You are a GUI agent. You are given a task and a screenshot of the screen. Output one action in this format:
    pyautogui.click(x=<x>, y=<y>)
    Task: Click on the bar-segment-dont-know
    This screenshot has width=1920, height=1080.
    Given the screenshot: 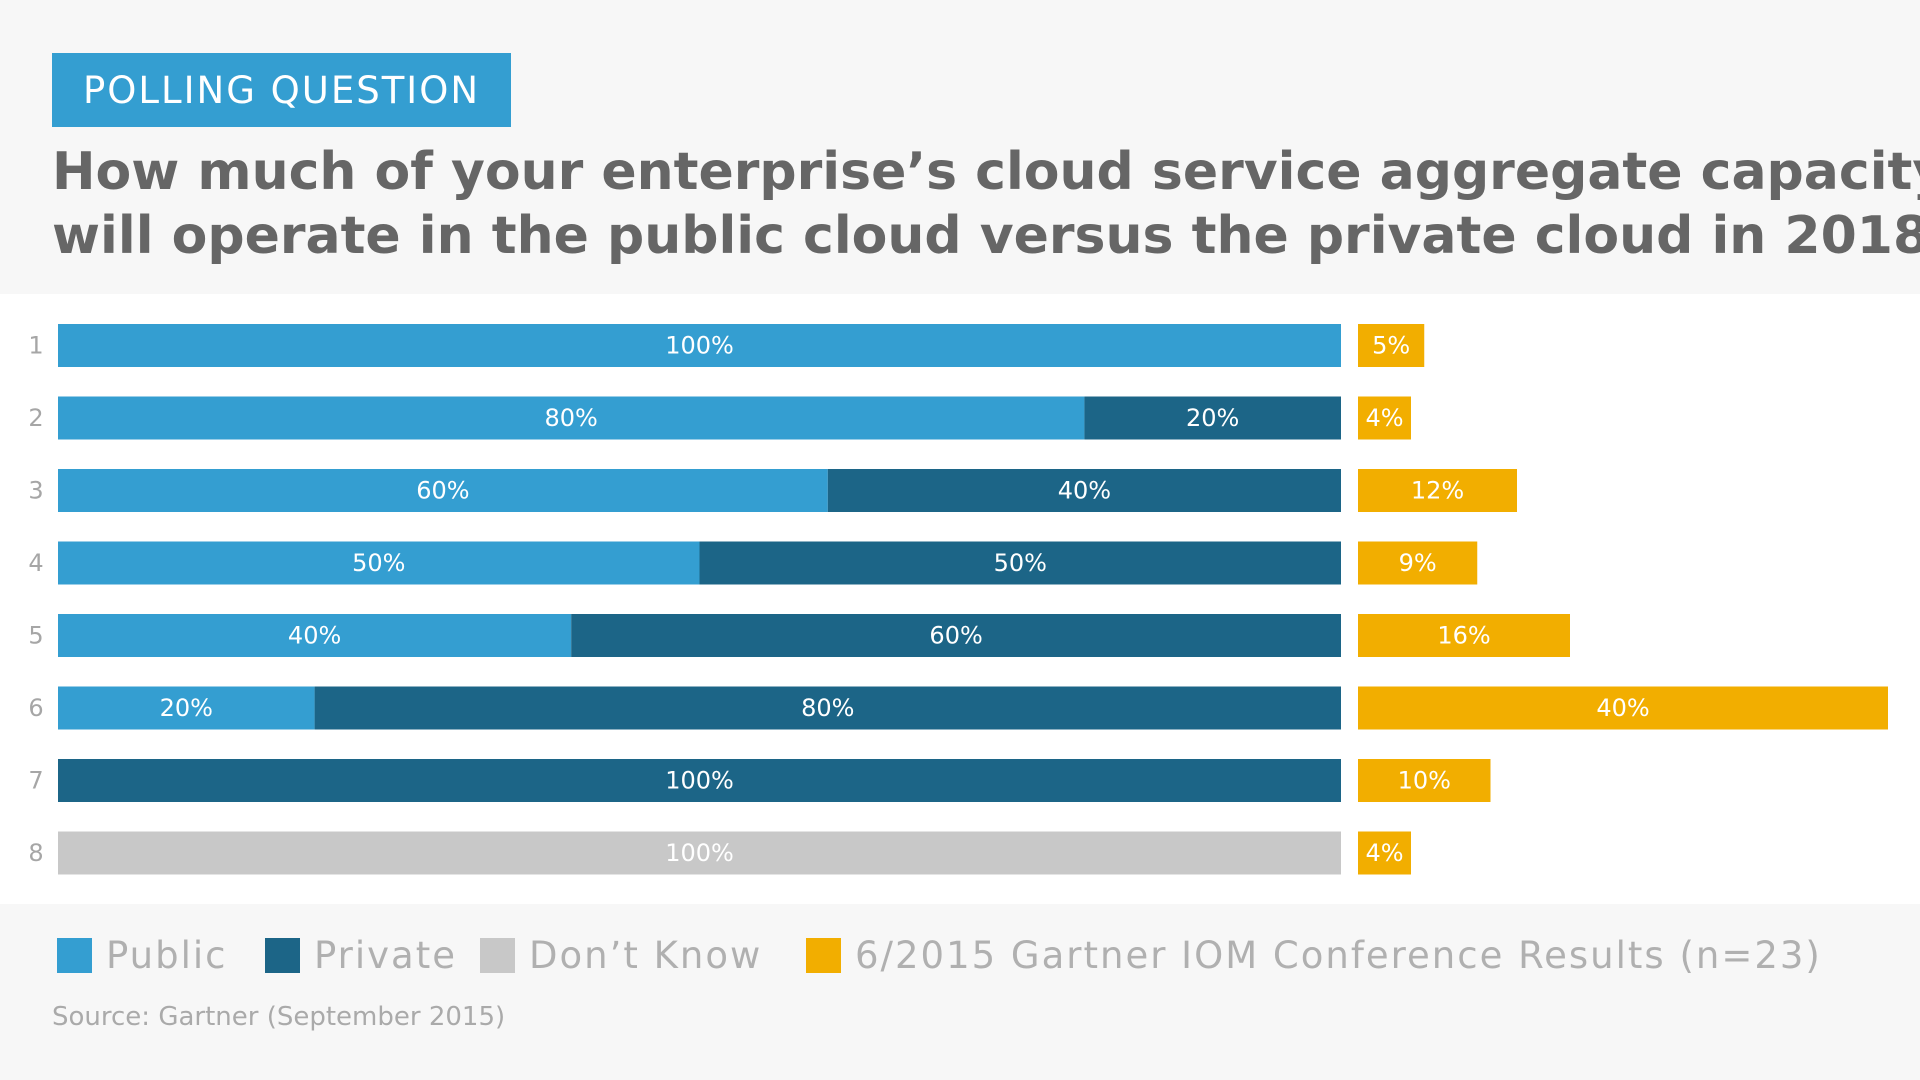 What is the action you would take?
    pyautogui.click(x=699, y=853)
    